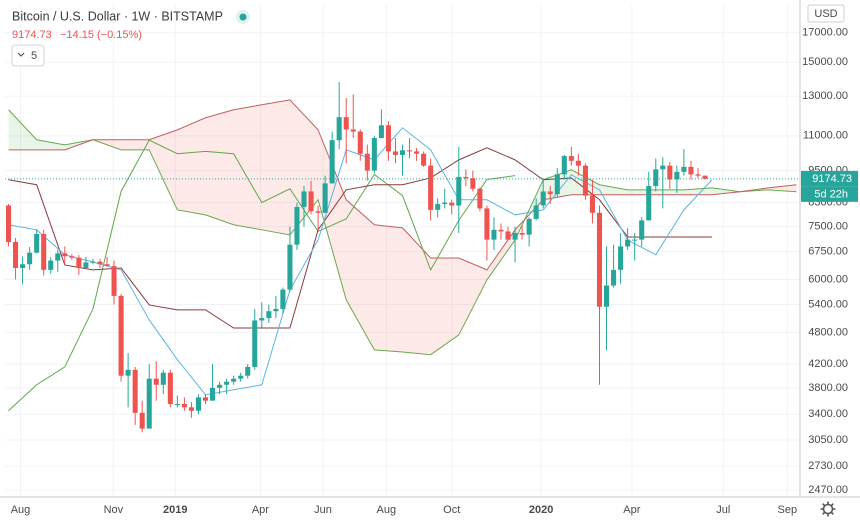 The image size is (860, 522). I want to click on y-tick-label: 5400.00, so click(828, 304).